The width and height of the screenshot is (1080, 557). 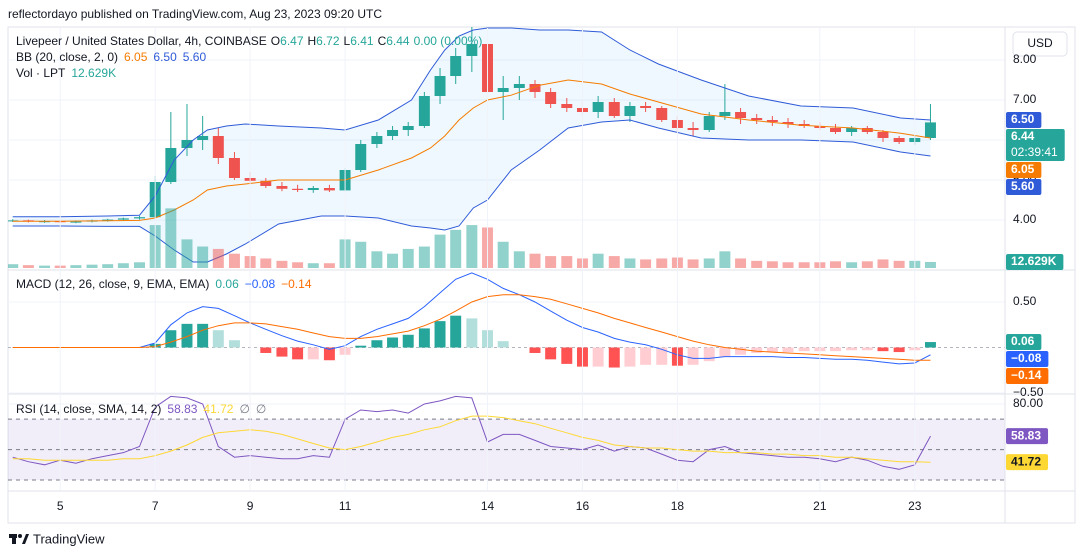 What do you see at coordinates (195, 57) in the screenshot?
I see `indicator-value: 5.60` at bounding box center [195, 57].